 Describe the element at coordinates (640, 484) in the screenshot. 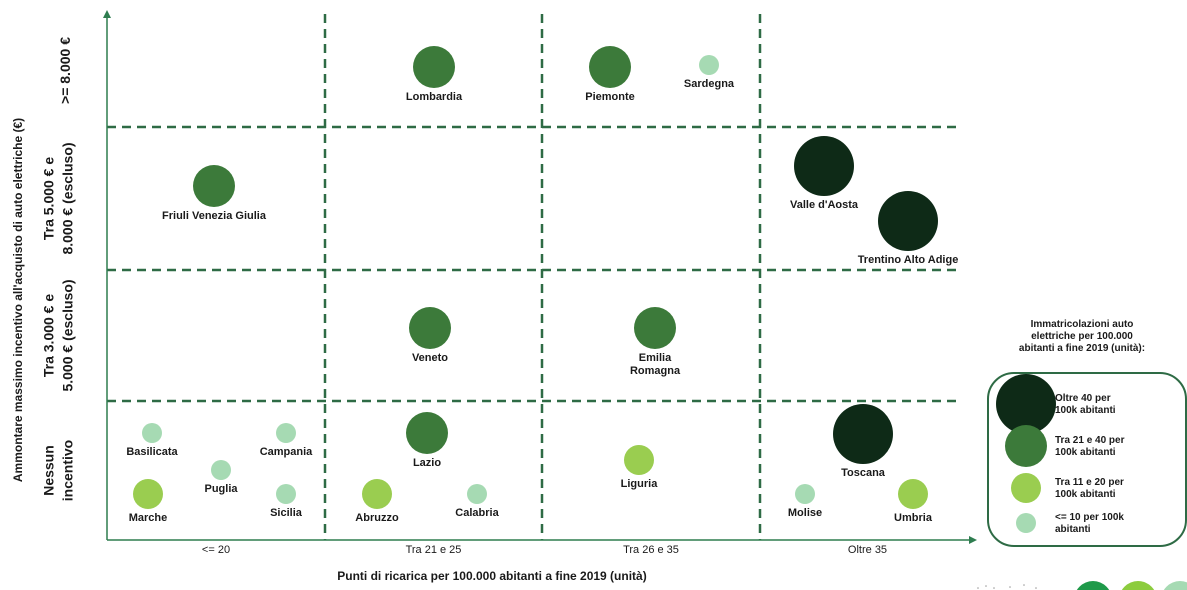

I see `bubble-label: Liguria` at that location.